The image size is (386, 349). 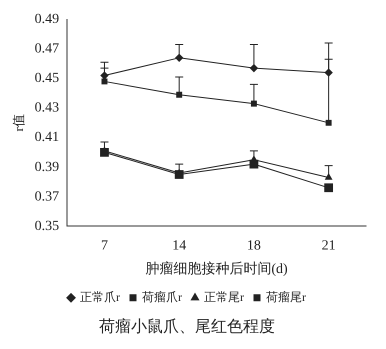 I want to click on y-axis-title: r值, so click(x=18, y=123).